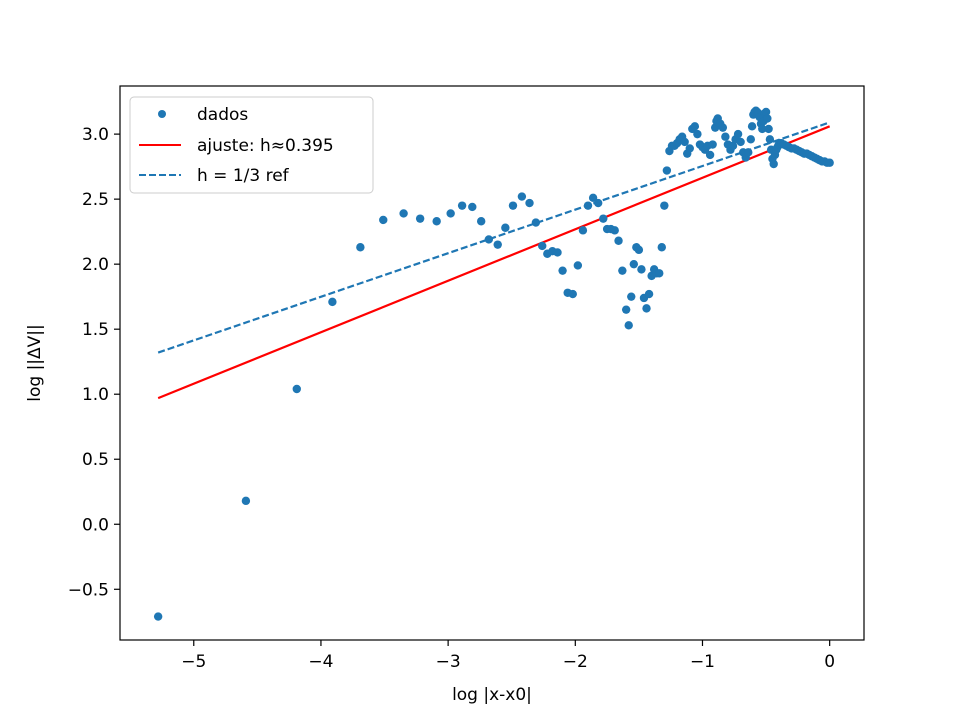 This screenshot has height=720, width=960. Describe the element at coordinates (95, 395) in the screenshot. I see `y-tick-label: 1.0` at that location.